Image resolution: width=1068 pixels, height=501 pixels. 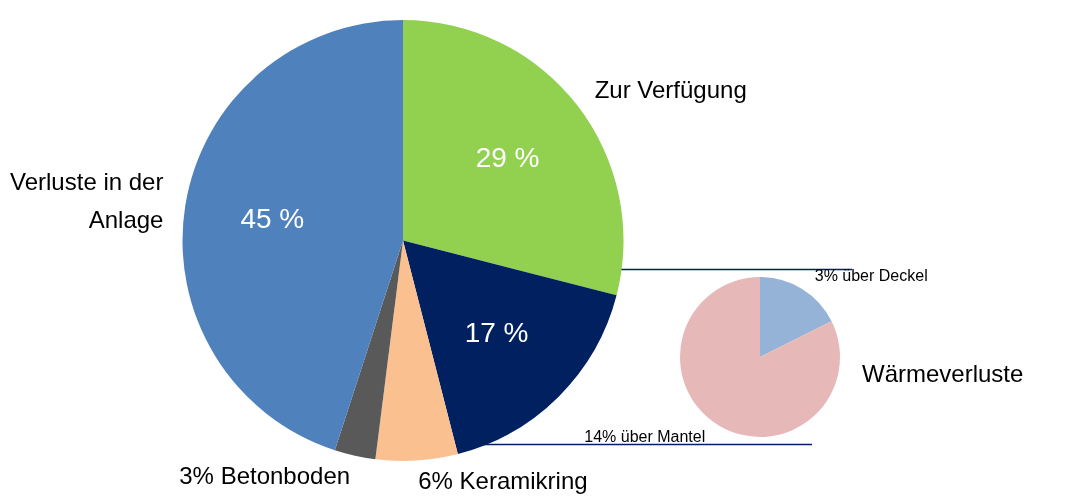 I want to click on data-label: 45 %, so click(x=272, y=218).